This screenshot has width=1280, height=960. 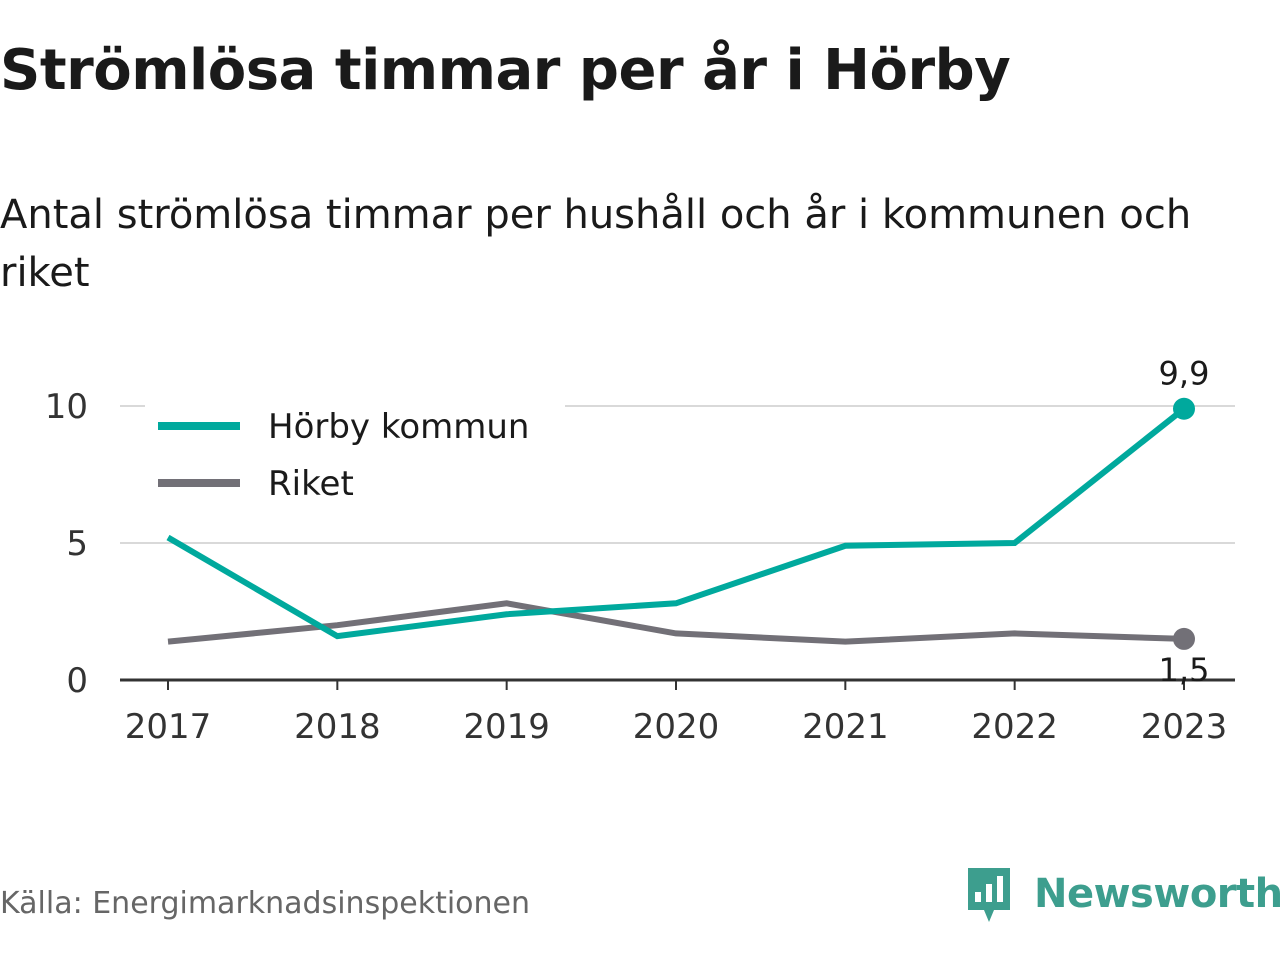 What do you see at coordinates (1184, 522) in the screenshot?
I see `value-labels: 9,9 1,5` at bounding box center [1184, 522].